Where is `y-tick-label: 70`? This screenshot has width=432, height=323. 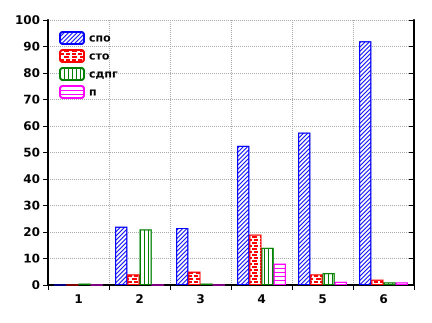 y-tick-label: 70 is located at coordinates (31, 99).